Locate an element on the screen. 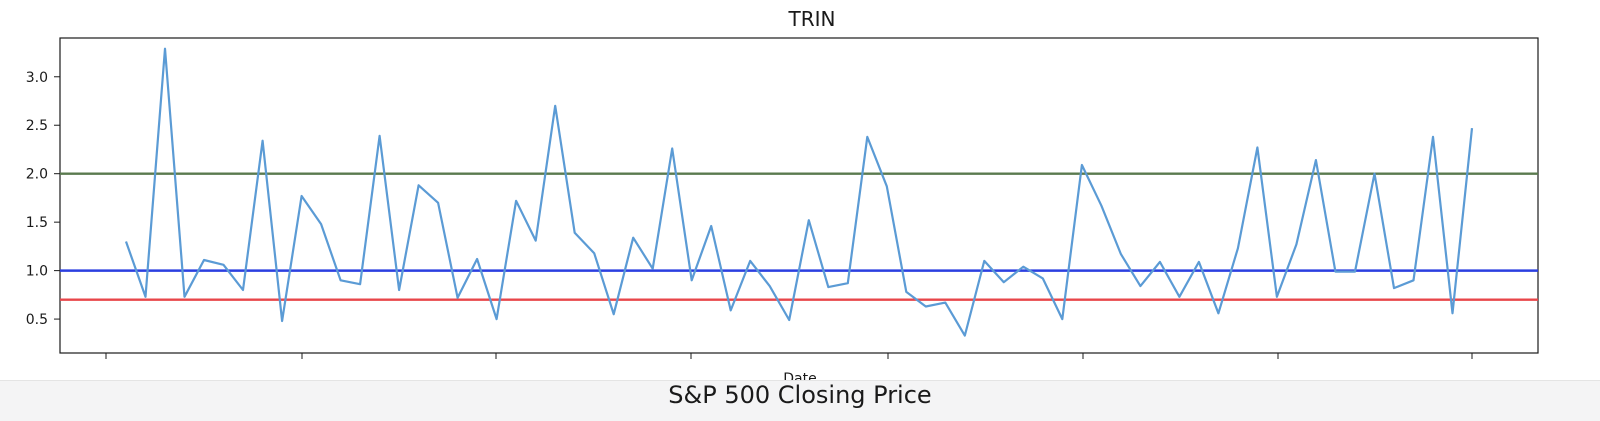  next-chart-title: S&P 500 Closing Price is located at coordinates (800, 395).